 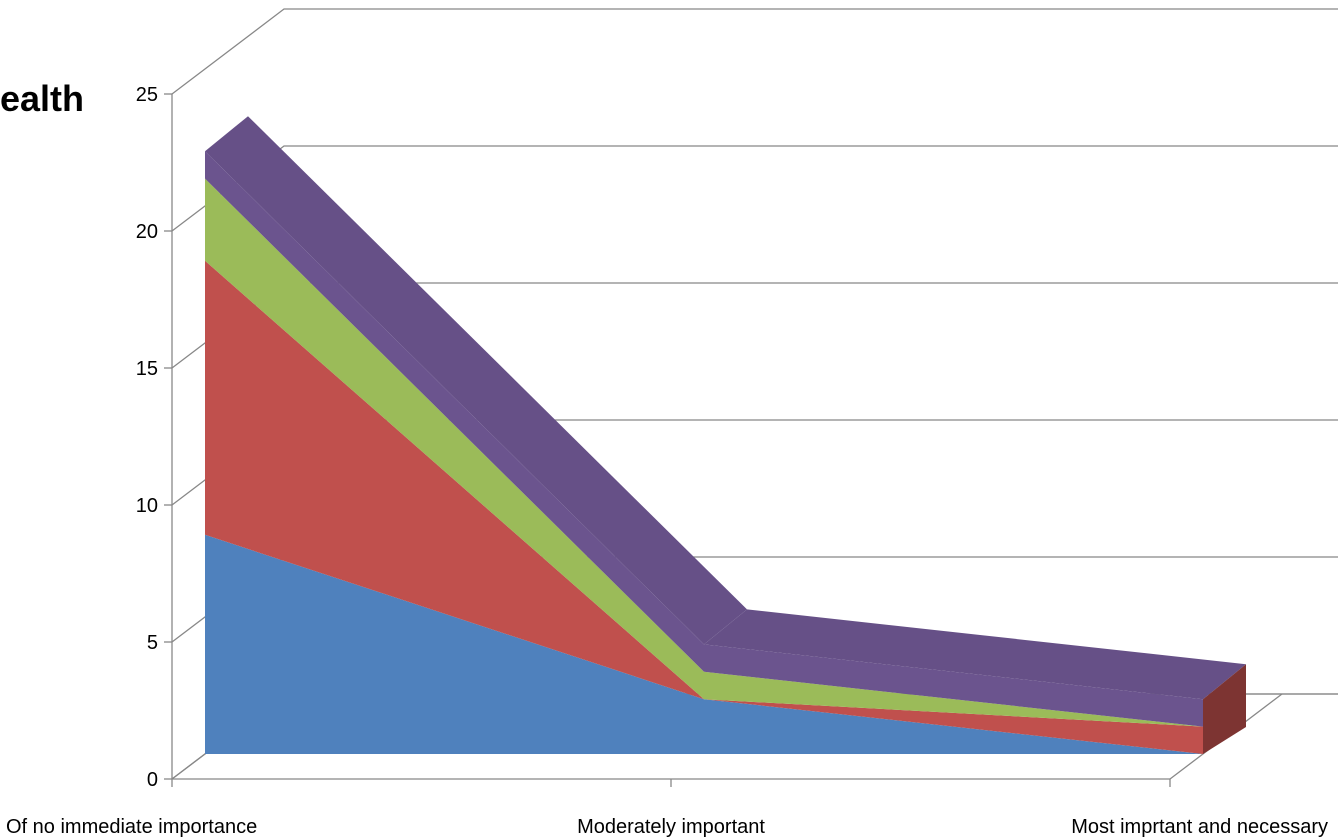 What do you see at coordinates (147, 369) in the screenshot?
I see `y-tick-label: 15` at bounding box center [147, 369].